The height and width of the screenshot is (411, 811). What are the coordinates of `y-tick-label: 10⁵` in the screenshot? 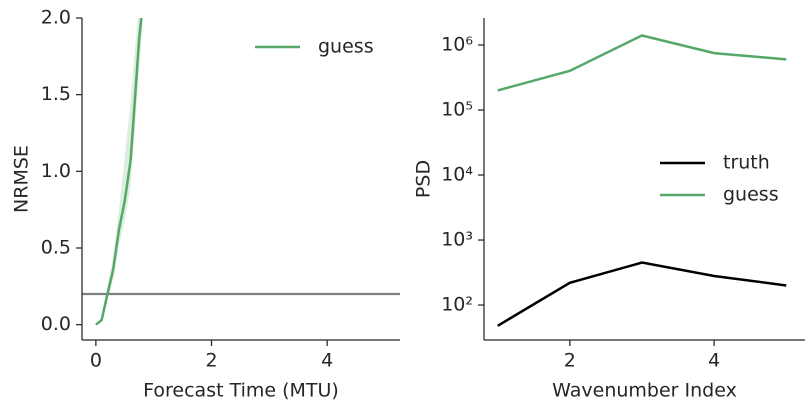 It's located at (457, 109).